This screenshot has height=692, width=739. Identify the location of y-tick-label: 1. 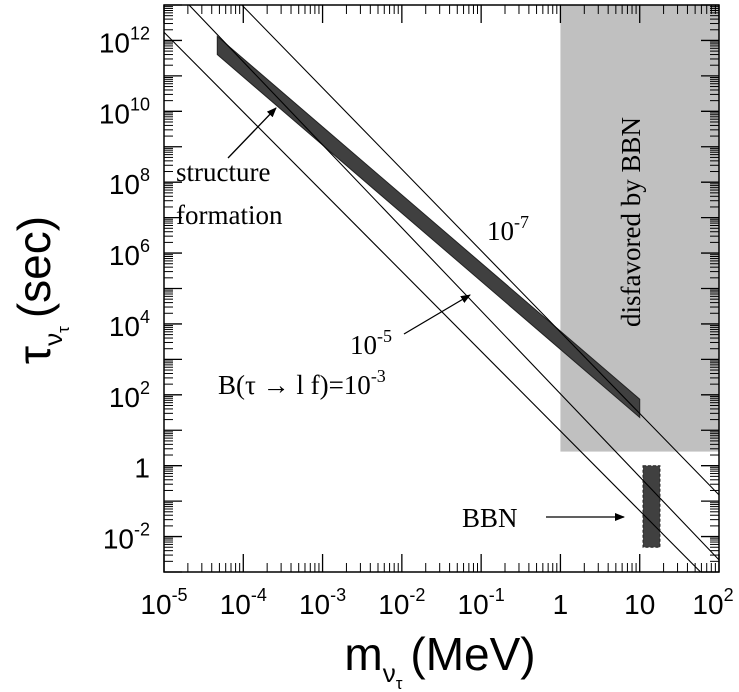
(142, 468).